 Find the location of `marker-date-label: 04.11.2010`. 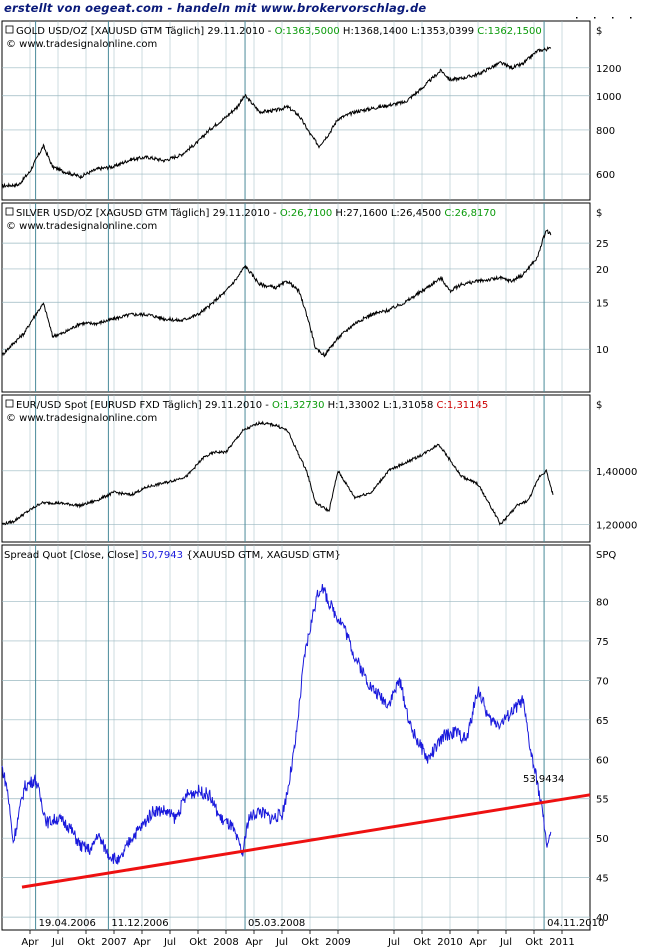

marker-date-label: 04.11.2010 is located at coordinates (575, 923).